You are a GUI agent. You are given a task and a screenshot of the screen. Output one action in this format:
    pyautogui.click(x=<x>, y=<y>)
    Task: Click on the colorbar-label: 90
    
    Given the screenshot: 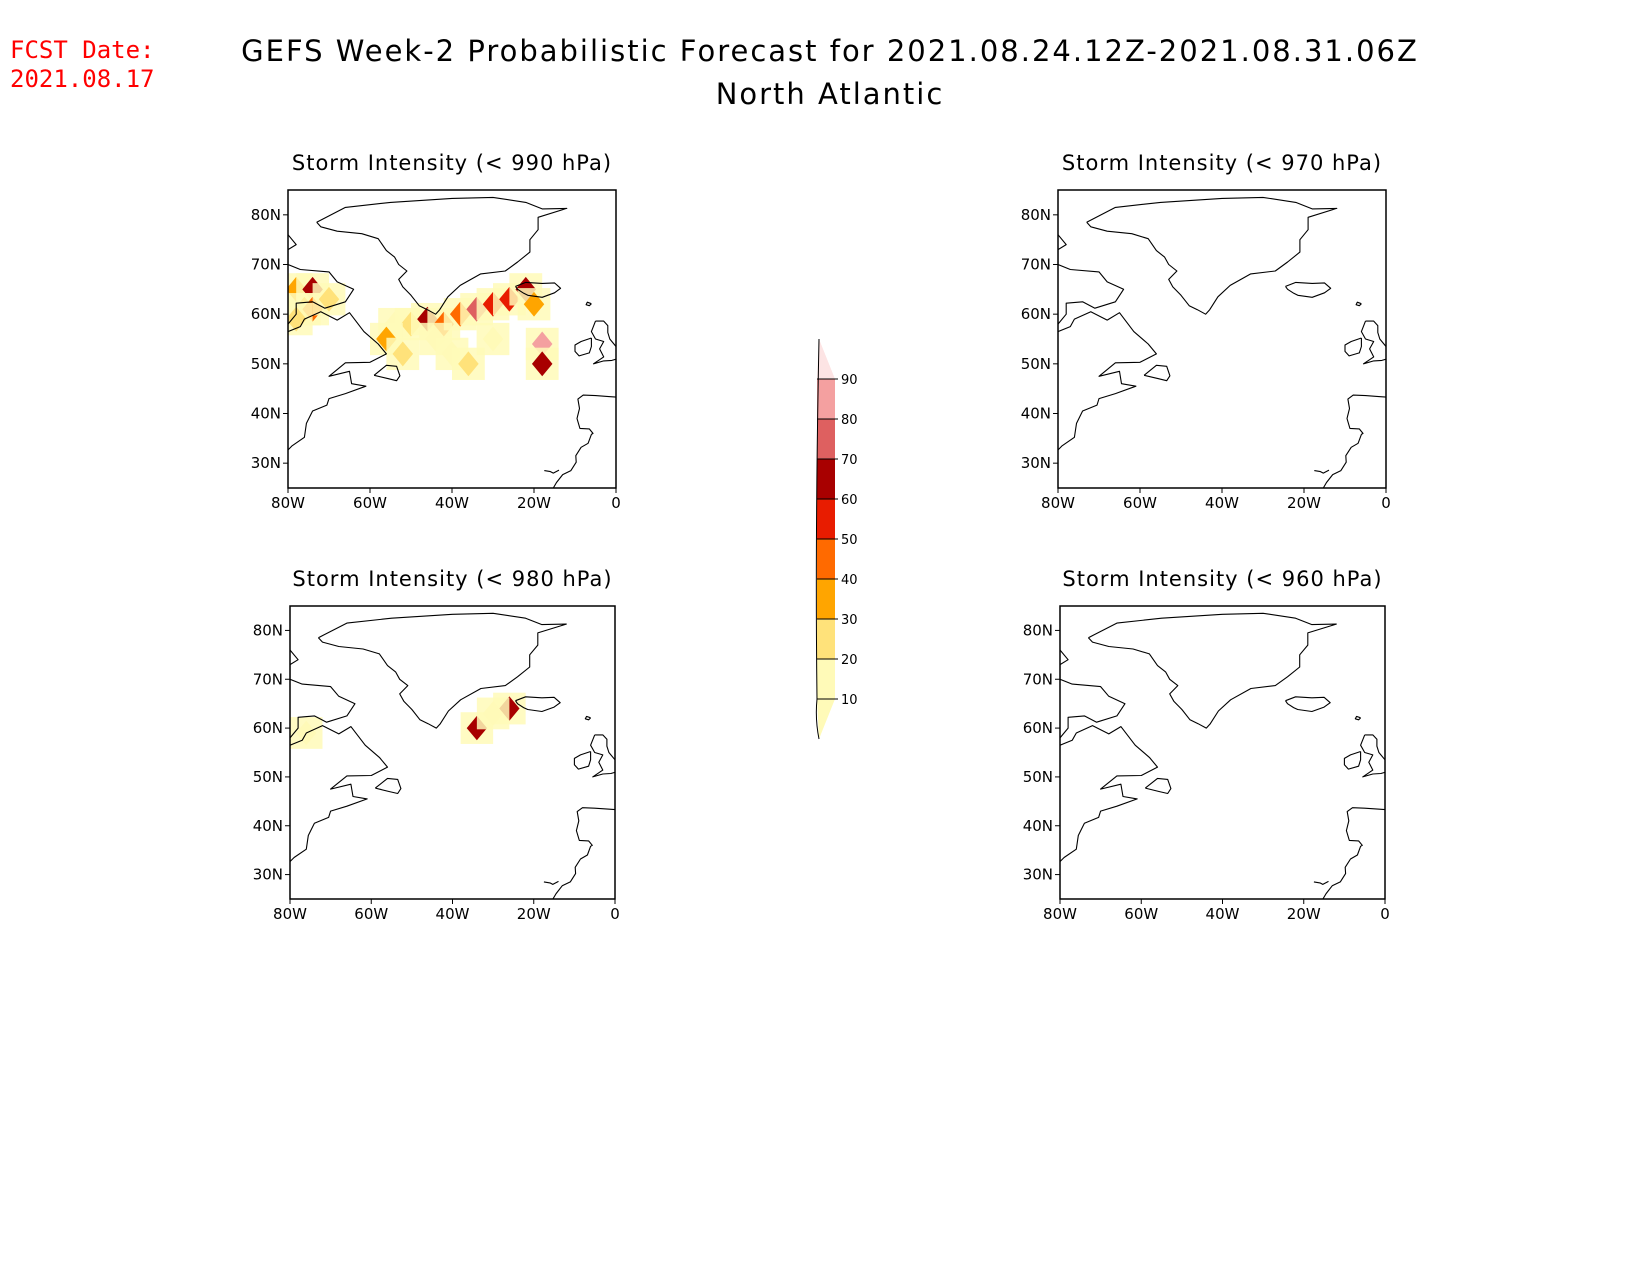 What is the action you would take?
    pyautogui.click(x=849, y=380)
    